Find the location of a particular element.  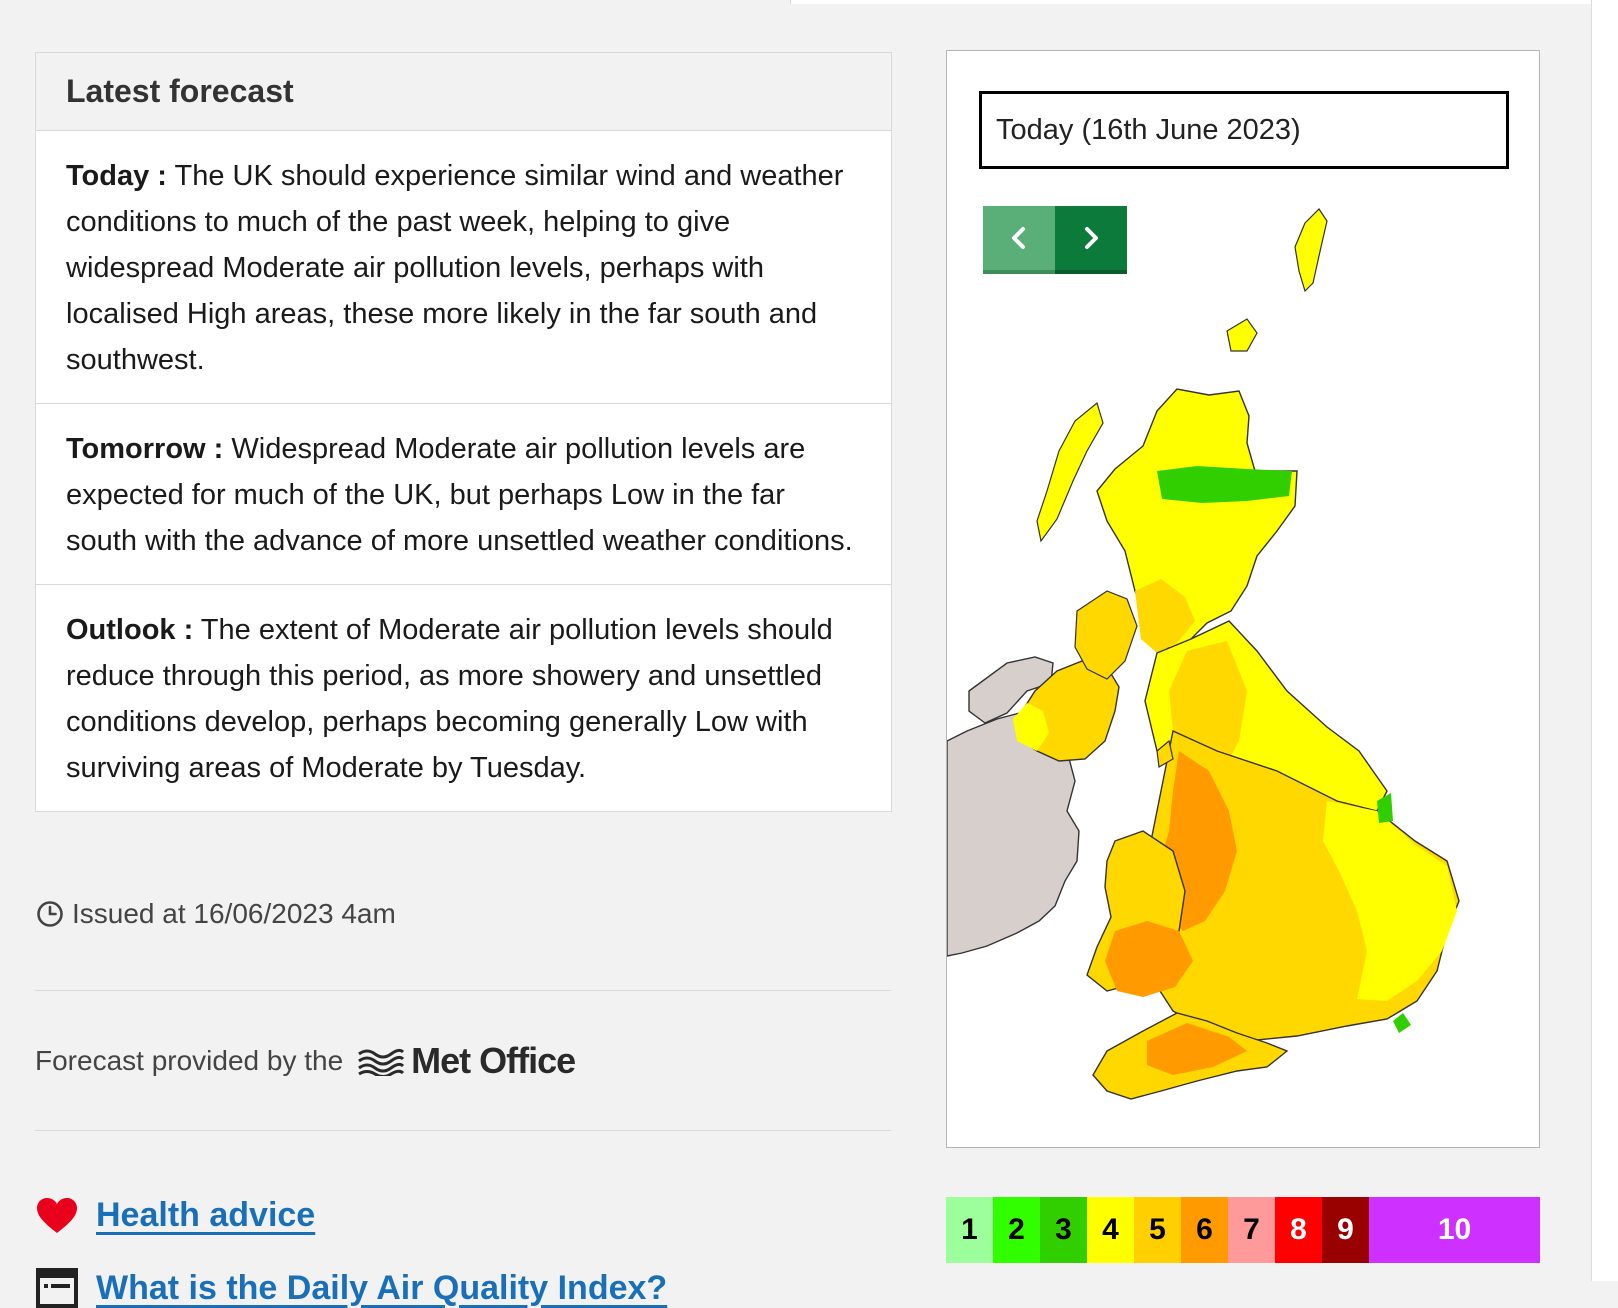

scotland-green-band is located at coordinates (1224, 484).